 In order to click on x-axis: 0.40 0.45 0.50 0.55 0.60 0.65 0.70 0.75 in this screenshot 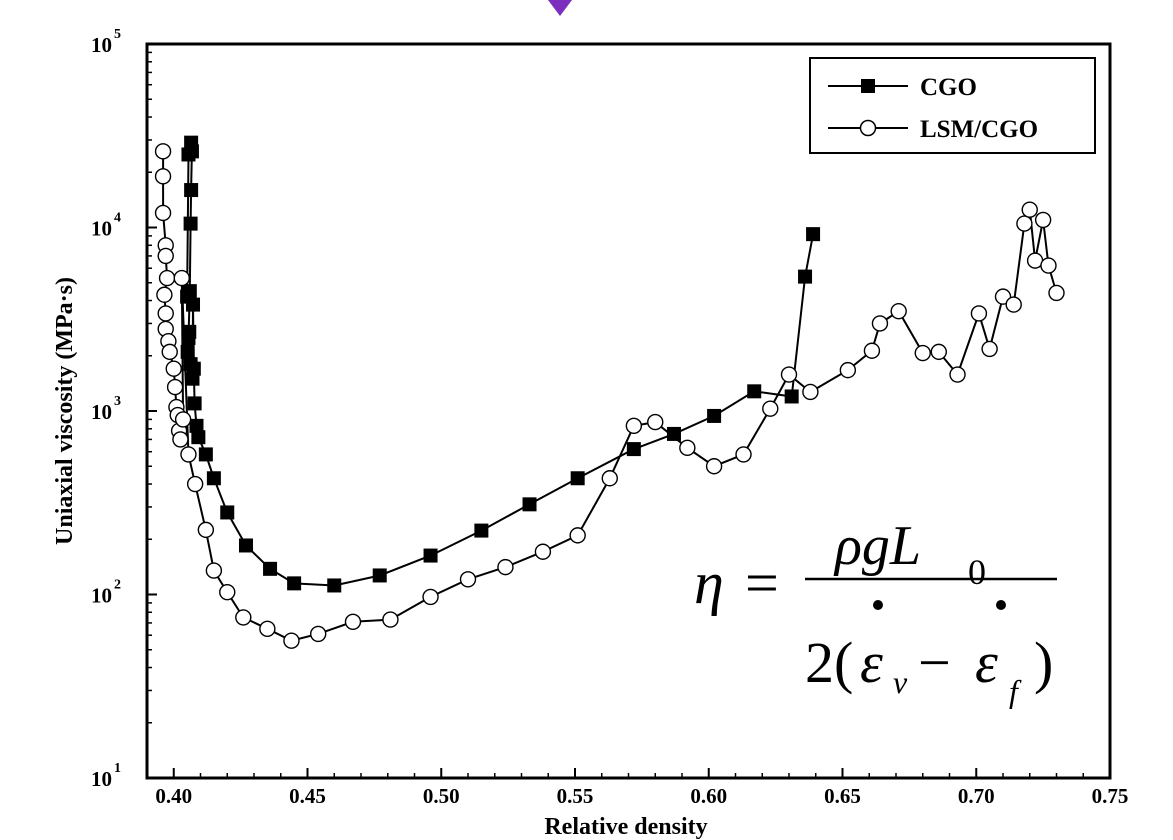, I will do `click(637, 788)`.